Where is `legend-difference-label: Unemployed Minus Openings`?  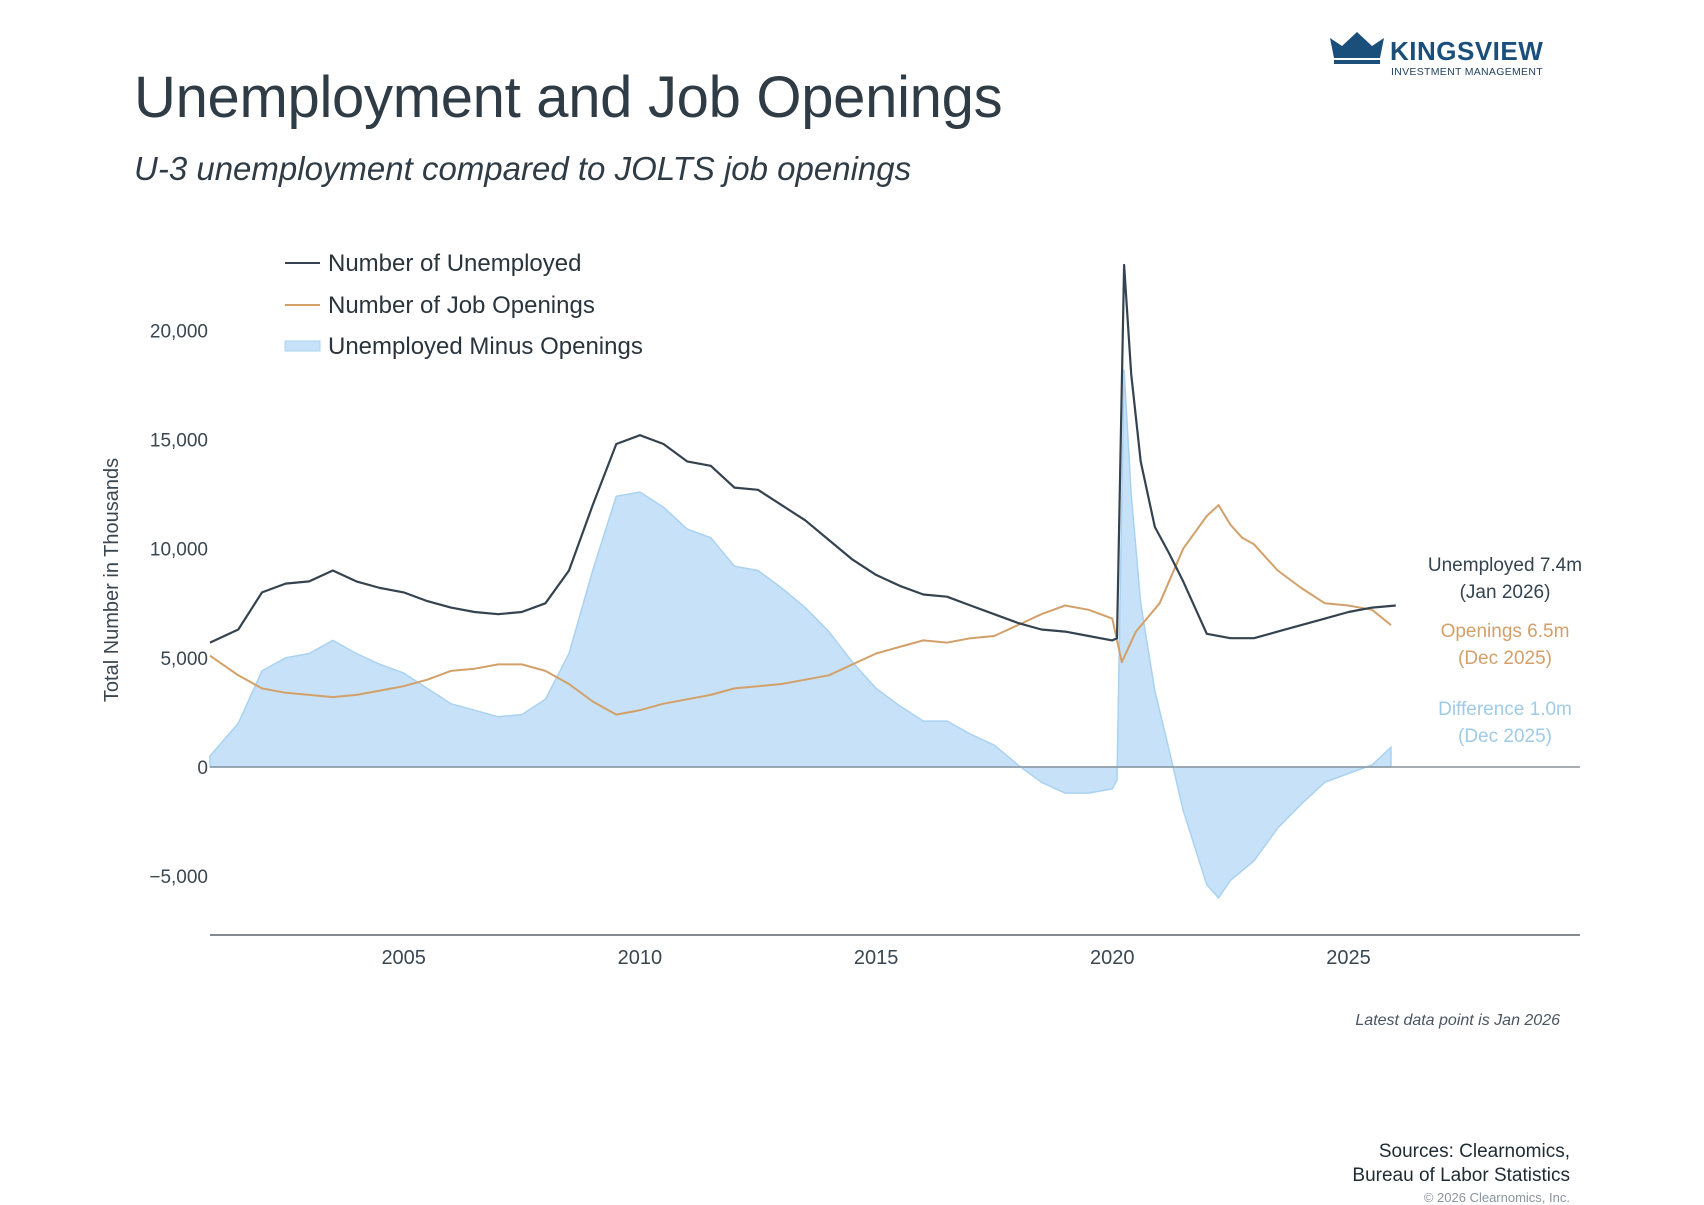
legend-difference-label: Unemployed Minus Openings is located at coordinates (485, 346).